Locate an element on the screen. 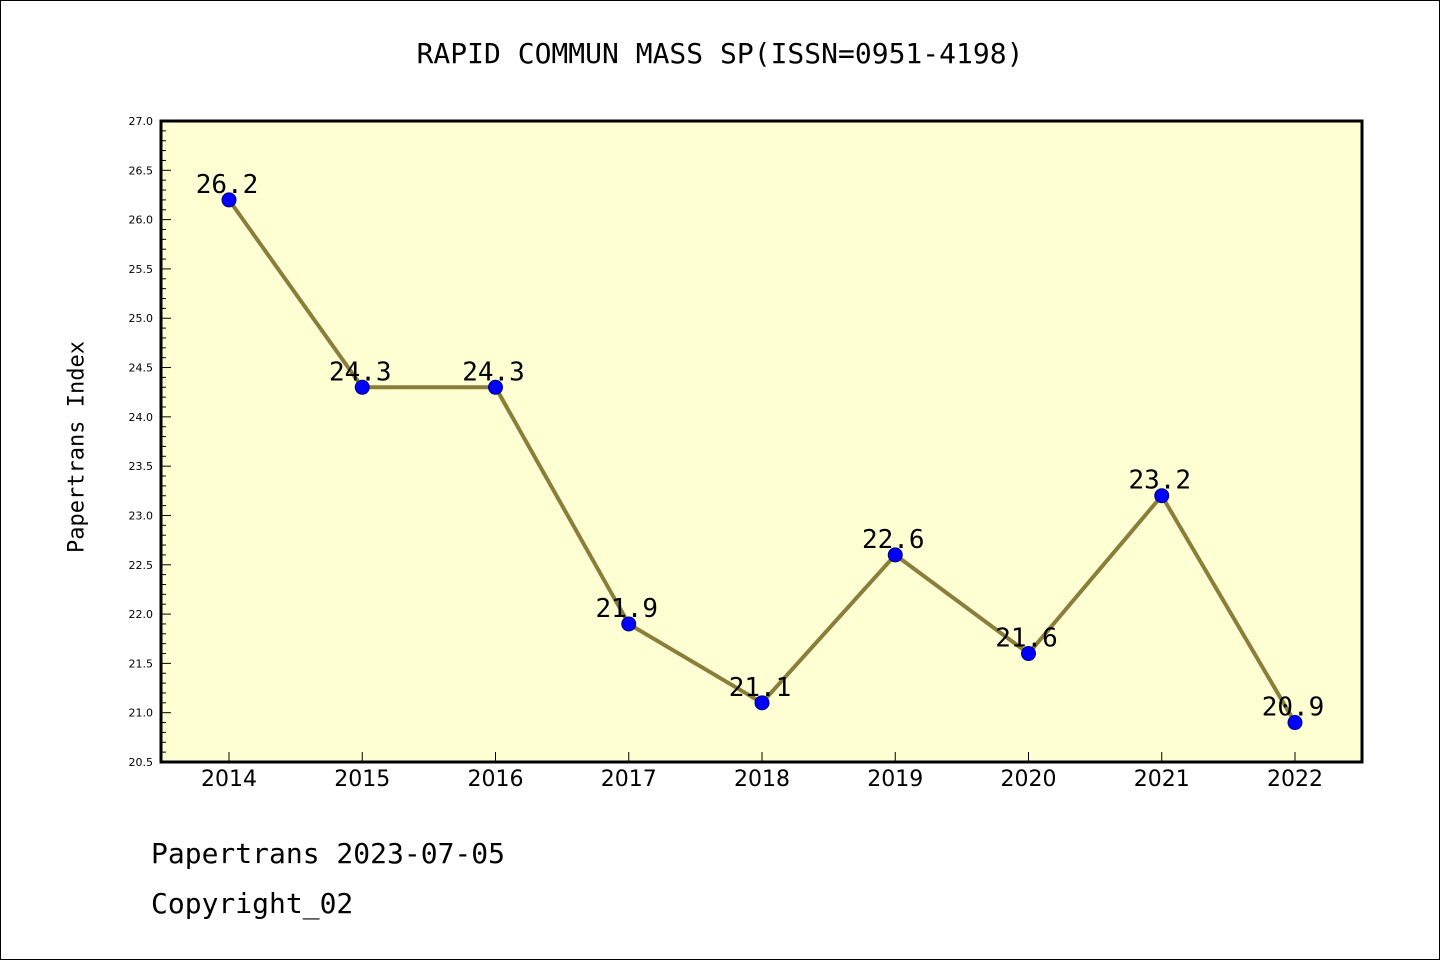 Image resolution: width=1440 pixels, height=960 pixels. x-tick-label: 2021 is located at coordinates (1162, 779).